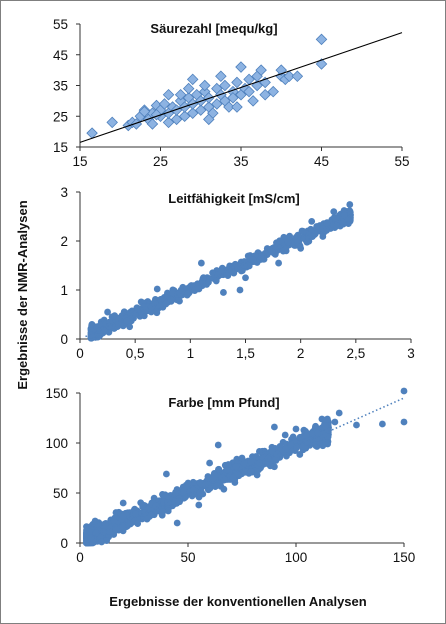 The width and height of the screenshot is (446, 624). Describe the element at coordinates (220, 271) in the screenshot. I see `data-points` at that location.